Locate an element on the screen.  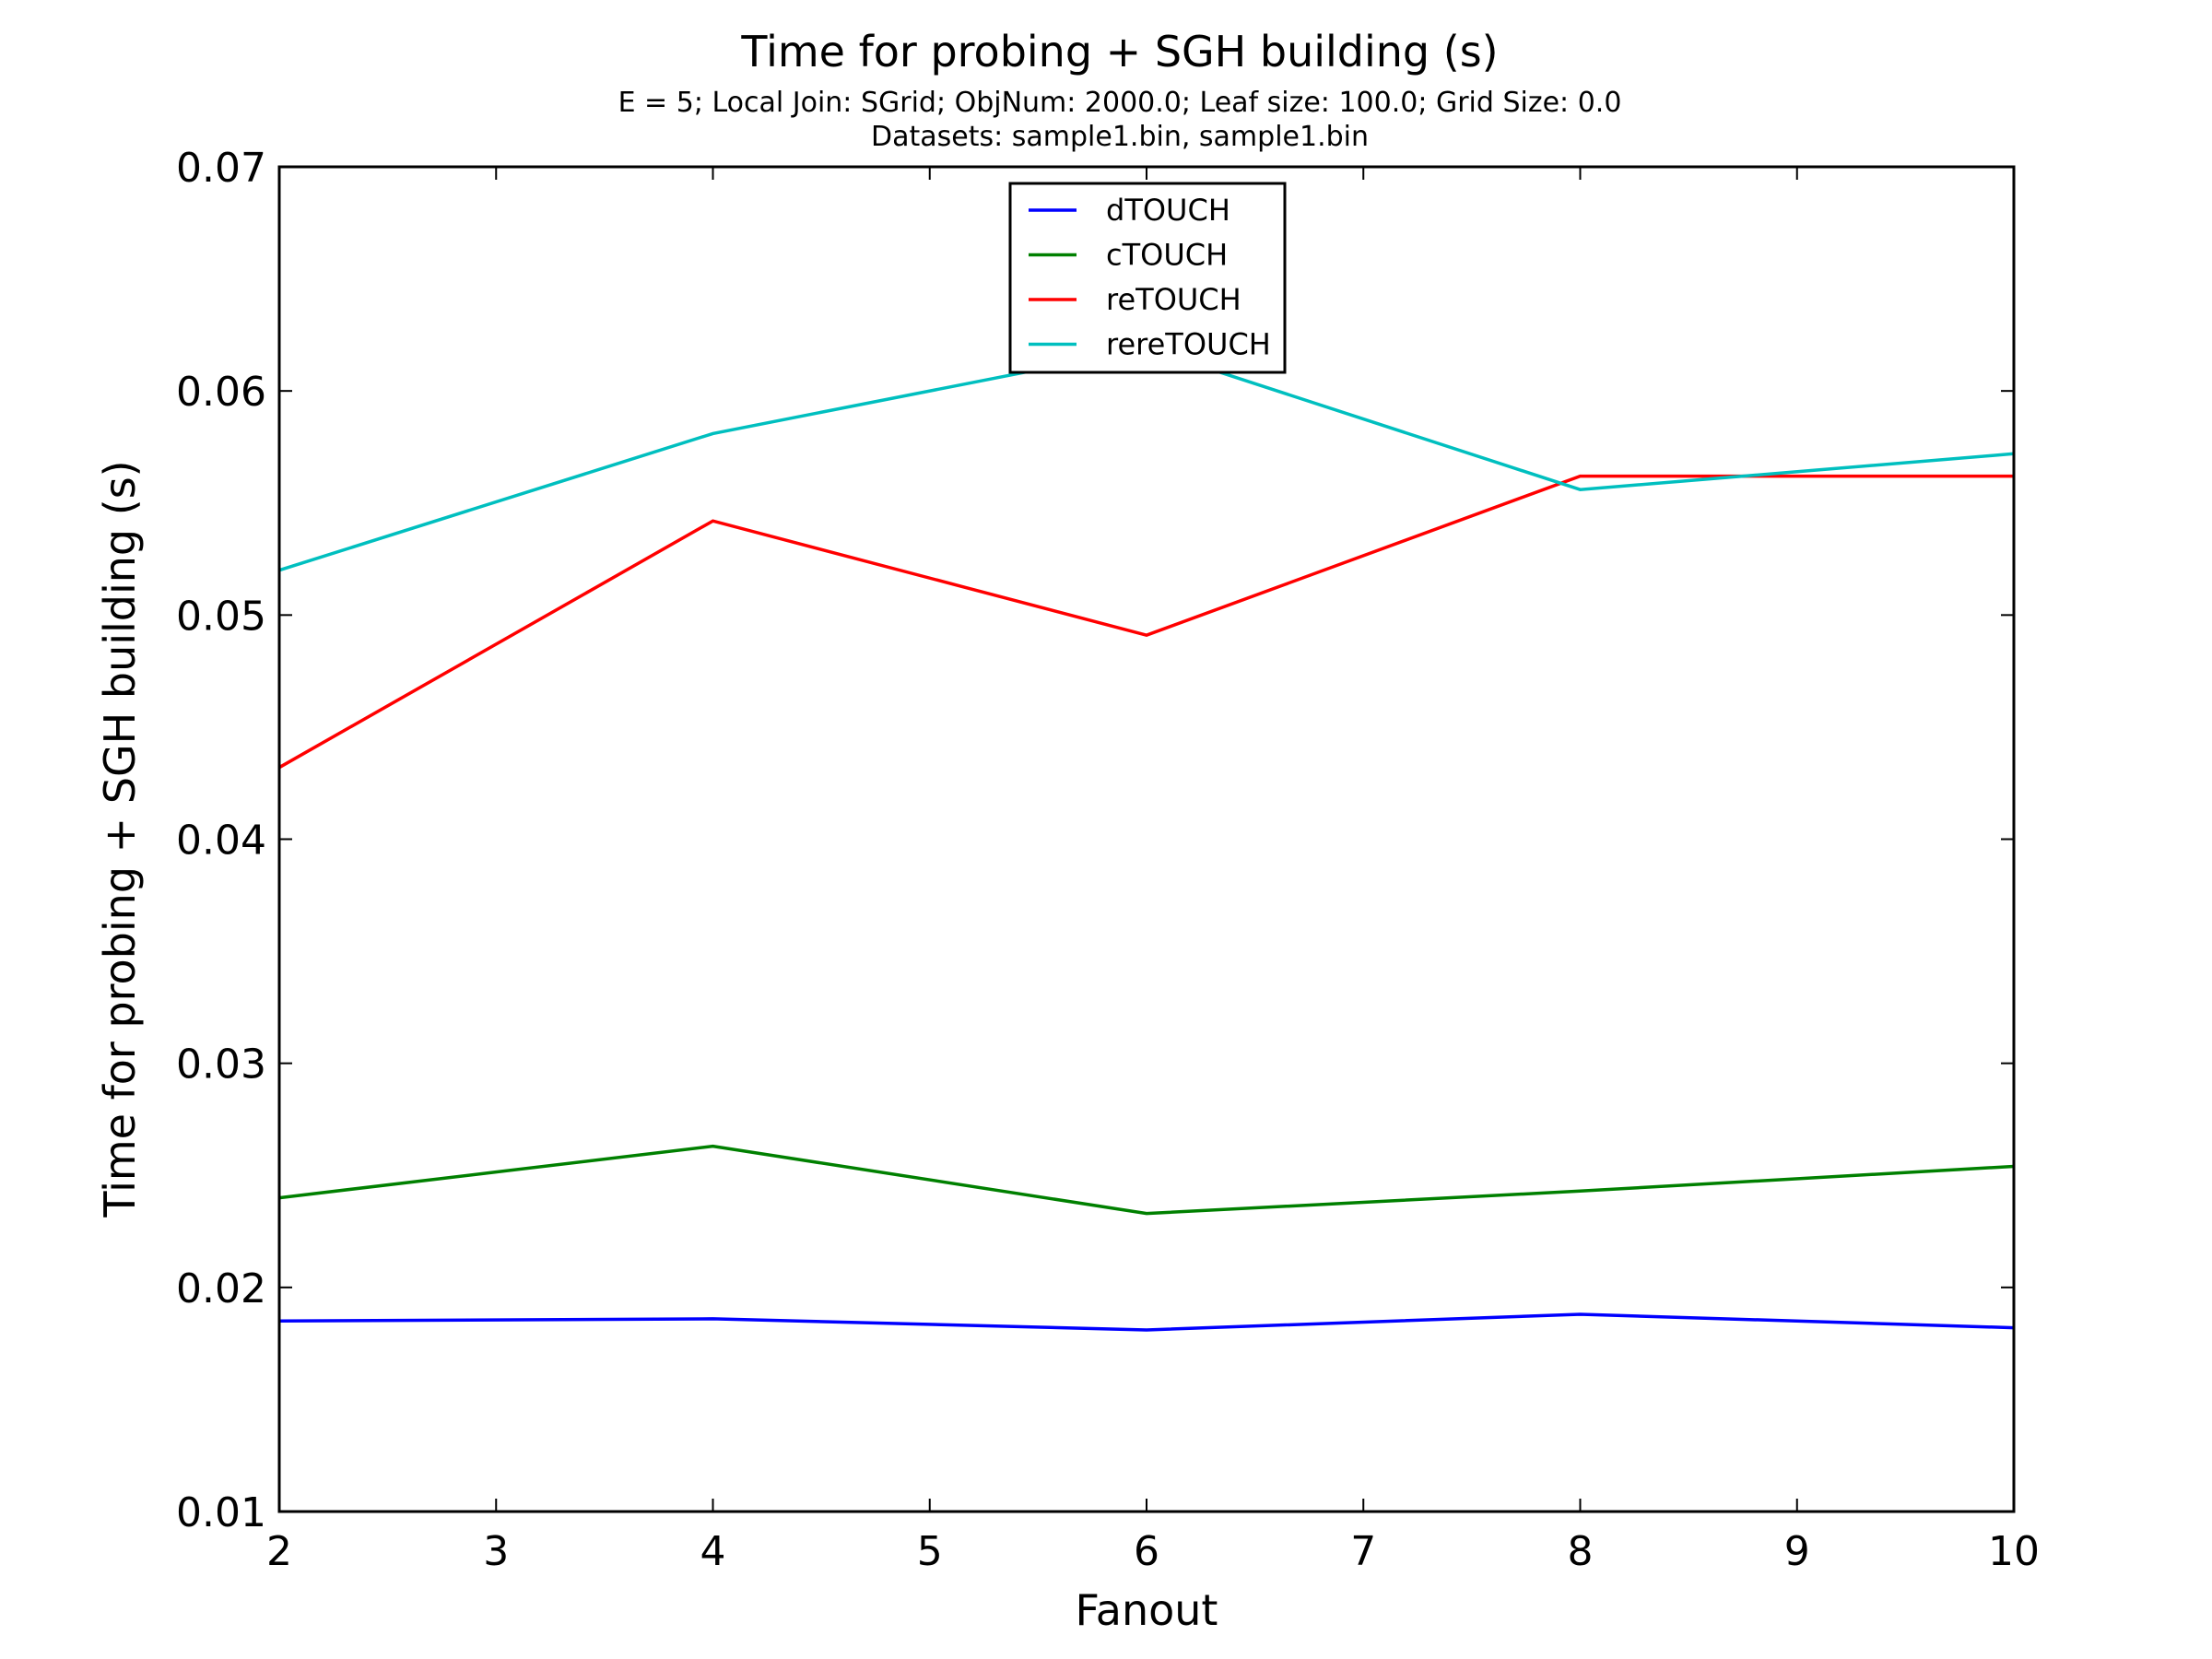
y-tick-label: 0.03 is located at coordinates (221, 1064).